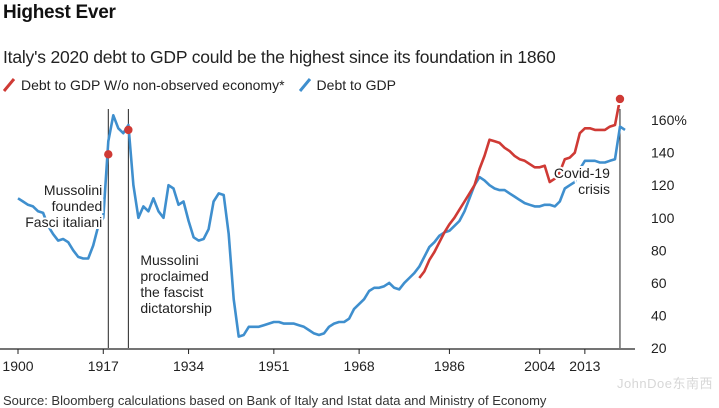 The height and width of the screenshot is (408, 719). What do you see at coordinates (659, 348) in the screenshot?
I see `y-tick-label: 20` at bounding box center [659, 348].